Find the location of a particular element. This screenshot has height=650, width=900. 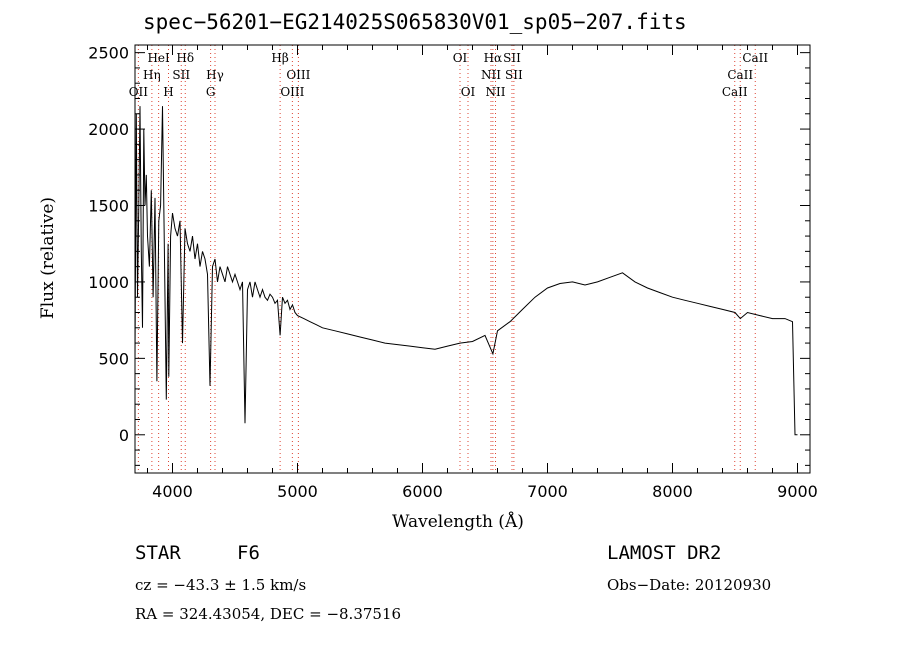

x-tick-label: 9000 is located at coordinates (797, 491).